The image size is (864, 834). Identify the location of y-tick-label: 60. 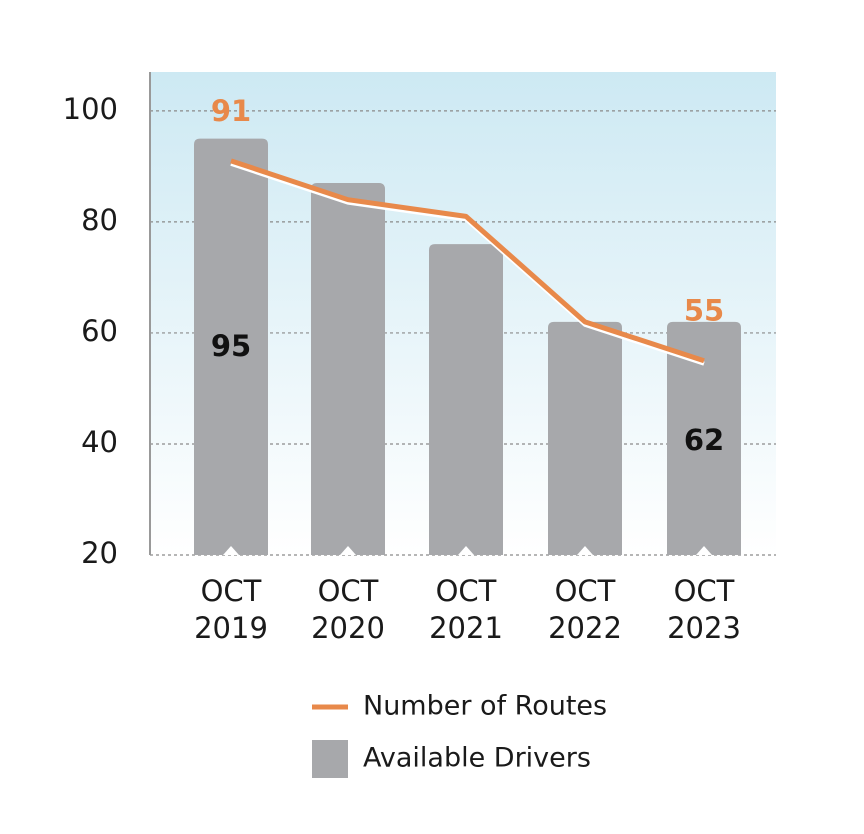
(99, 331).